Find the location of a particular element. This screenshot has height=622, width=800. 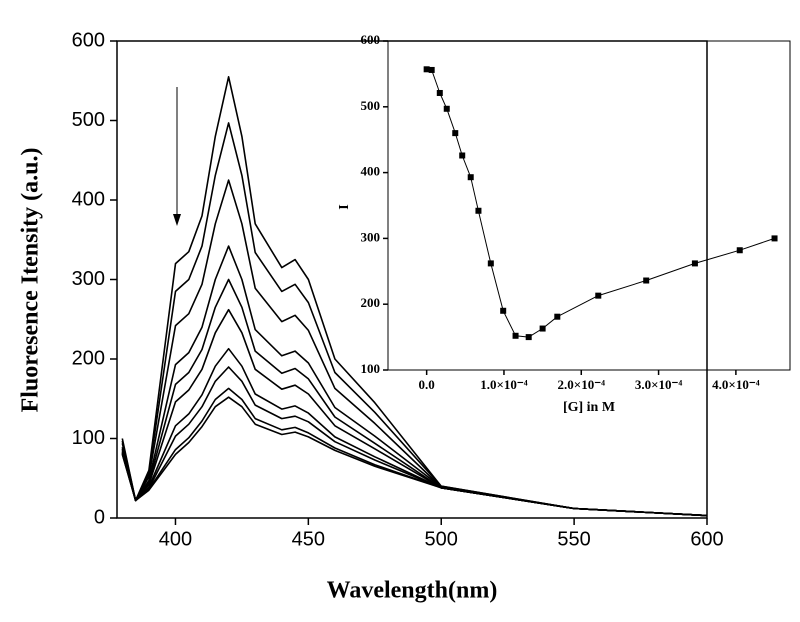

x-tick-label: 2.0×10⁻⁴ is located at coordinates (582, 384).